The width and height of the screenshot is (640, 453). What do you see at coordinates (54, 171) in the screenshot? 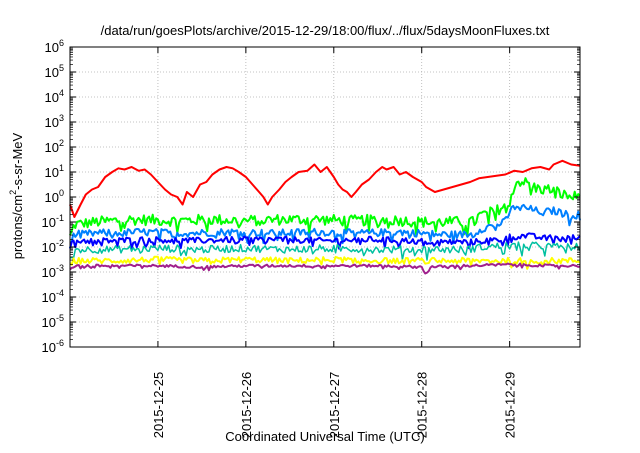
I see `y-tick-label: 10¹` at bounding box center [54, 171].